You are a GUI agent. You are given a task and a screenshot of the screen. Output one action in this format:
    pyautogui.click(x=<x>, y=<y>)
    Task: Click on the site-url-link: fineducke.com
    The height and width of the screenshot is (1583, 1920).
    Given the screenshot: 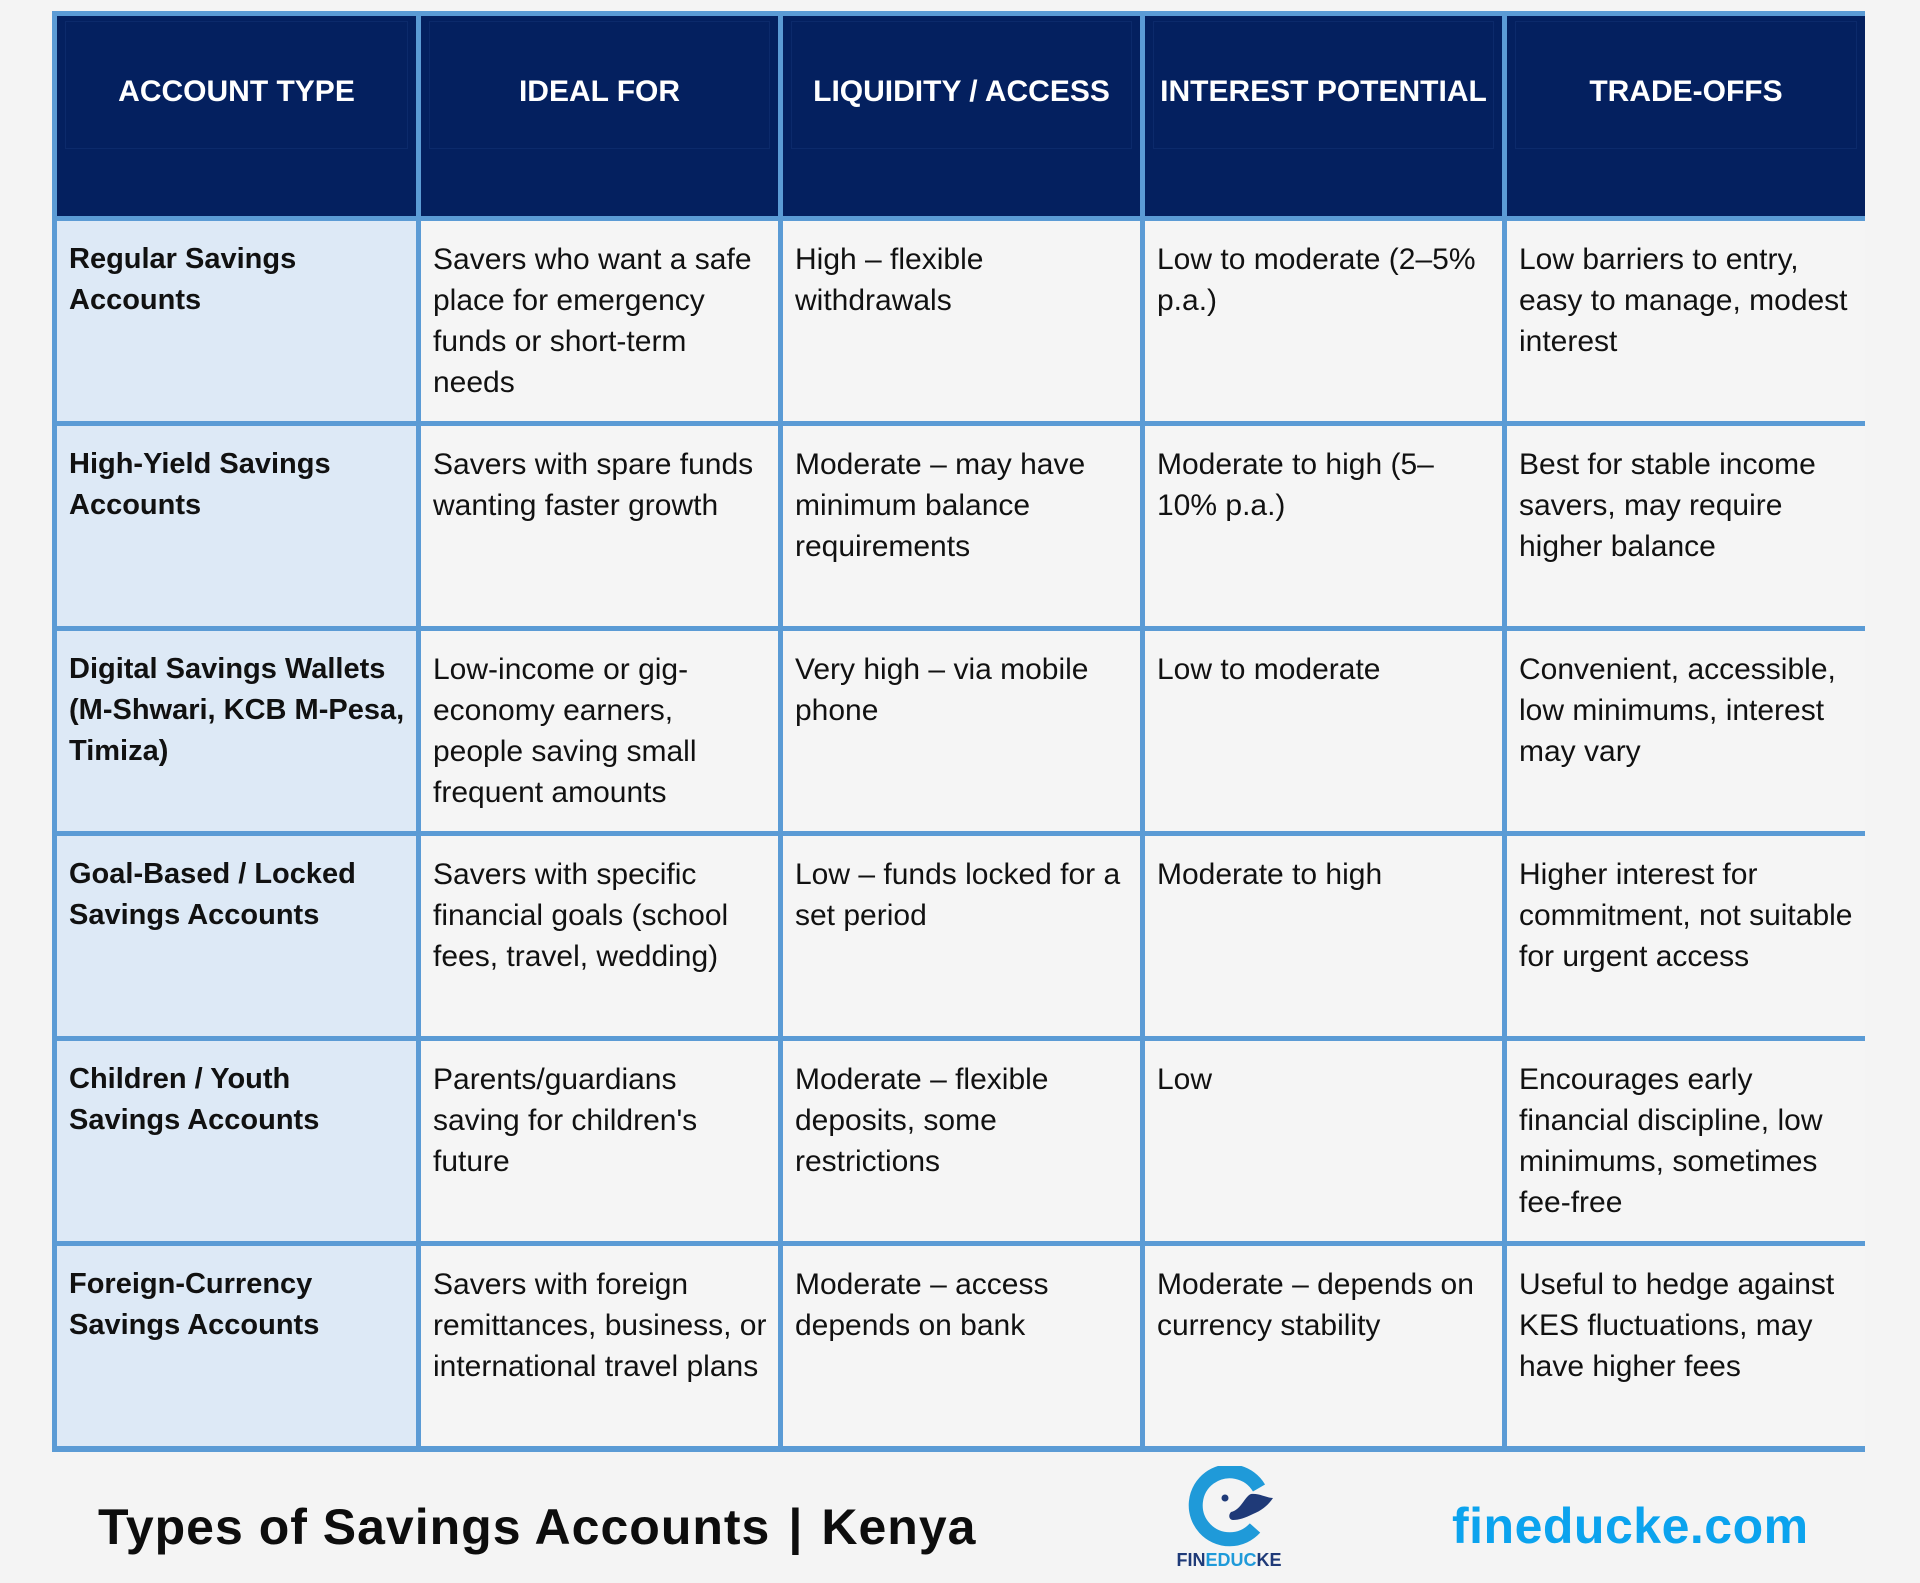 What is the action you would take?
    pyautogui.click(x=1630, y=1526)
    